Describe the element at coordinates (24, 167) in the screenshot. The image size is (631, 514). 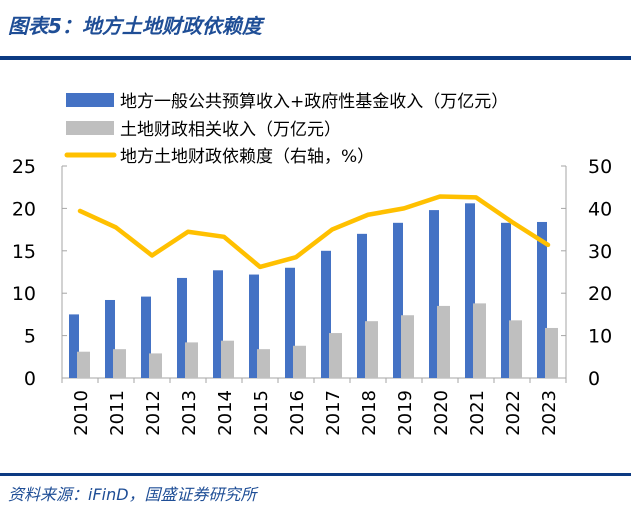
I see `left-tick-label: 25` at that location.